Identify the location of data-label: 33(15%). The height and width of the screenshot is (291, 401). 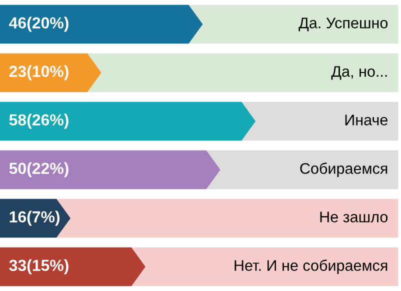
(38, 266).